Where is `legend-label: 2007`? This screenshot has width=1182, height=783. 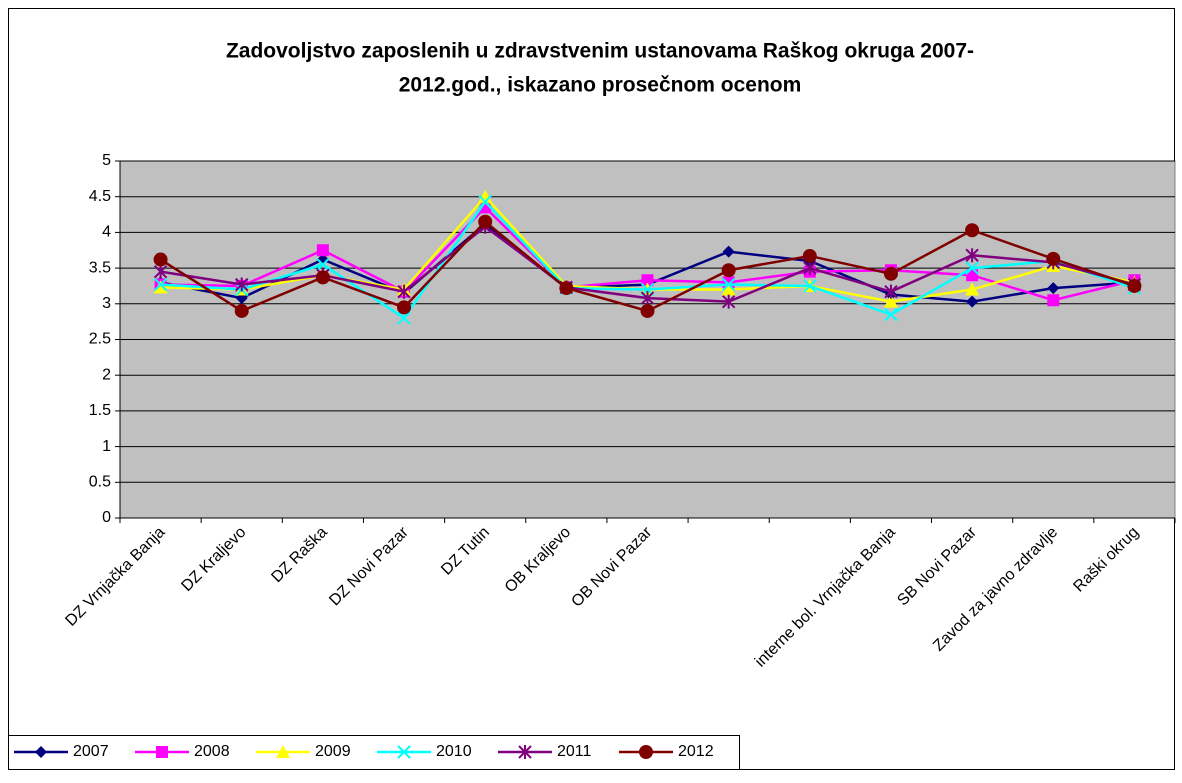 legend-label: 2007 is located at coordinates (91, 751).